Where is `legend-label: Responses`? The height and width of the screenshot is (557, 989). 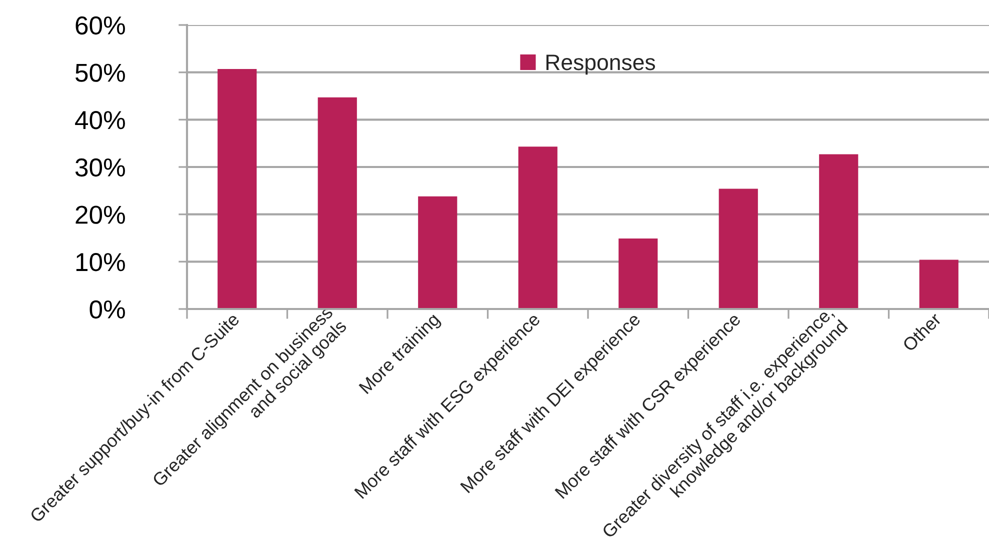
legend-label: Responses is located at coordinates (601, 64).